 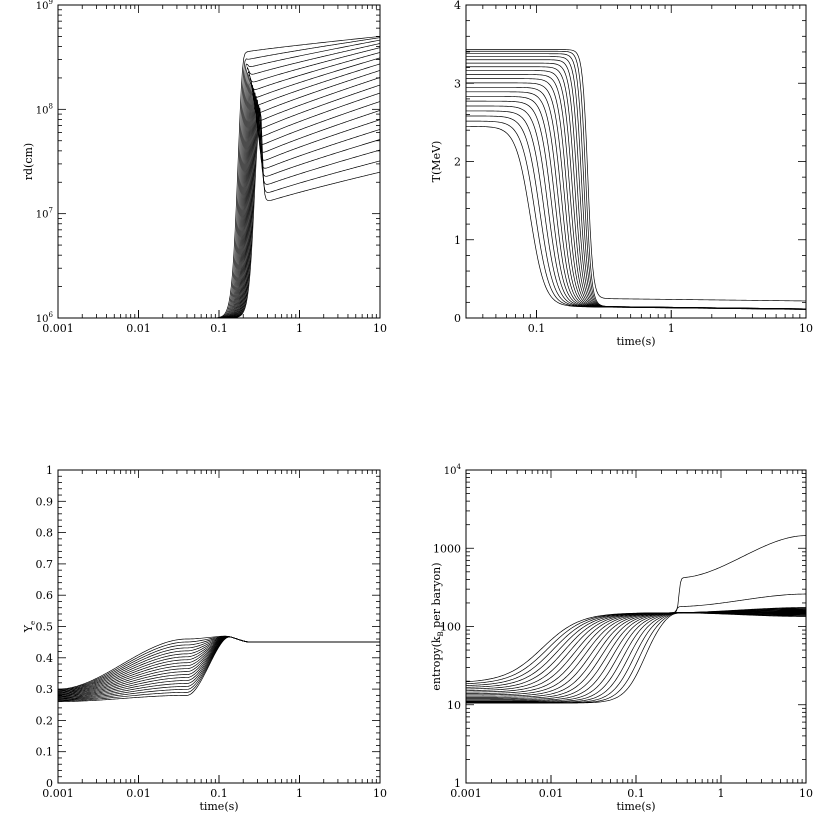 What do you see at coordinates (671, 328) in the screenshot?
I see `T-xtick-label: 1` at bounding box center [671, 328].